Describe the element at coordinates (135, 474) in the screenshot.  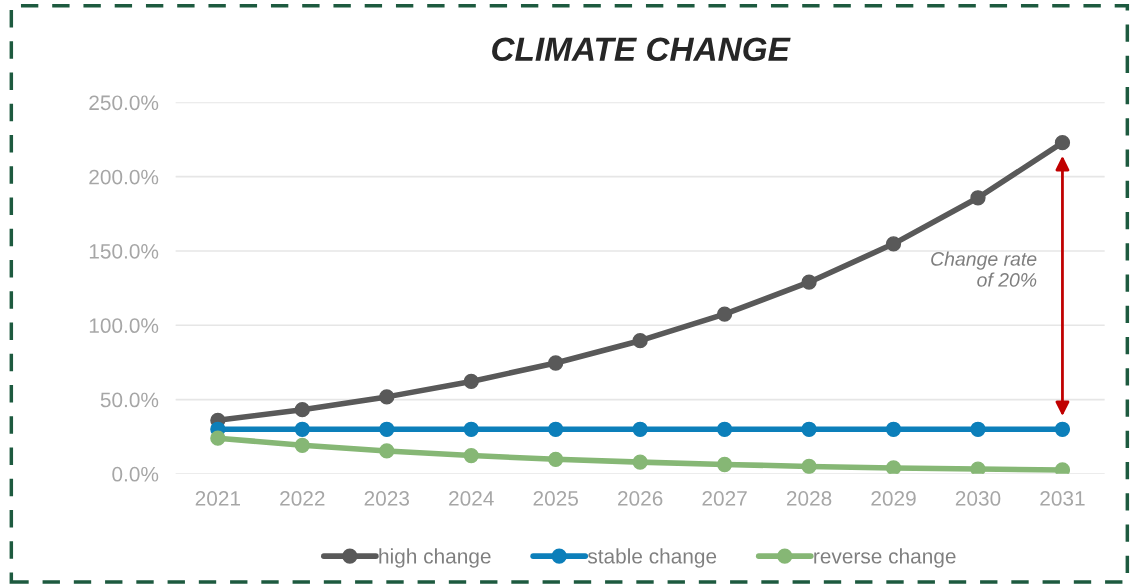
I see `y-tick-label: 0.0%` at that location.